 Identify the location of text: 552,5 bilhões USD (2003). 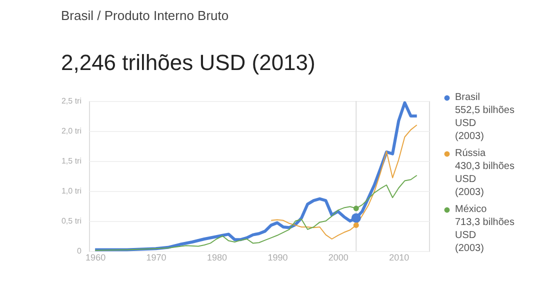
(484, 123).